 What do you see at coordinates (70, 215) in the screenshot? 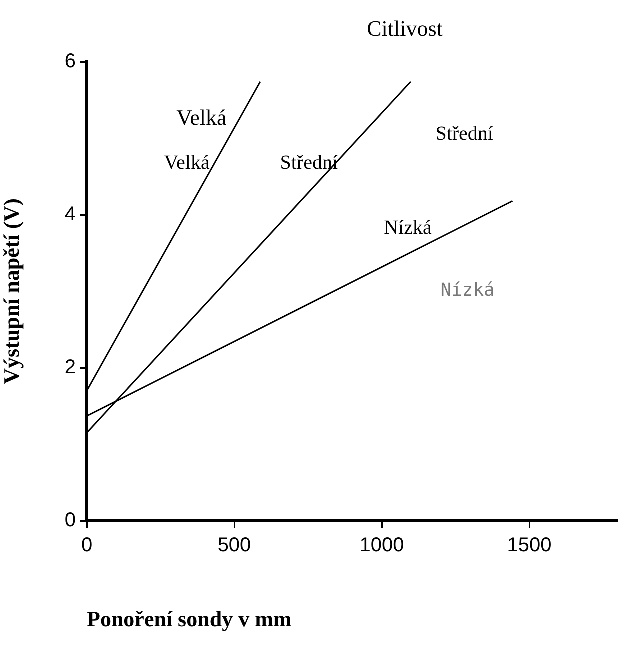
I see `y-tick-label: 4` at bounding box center [70, 215].